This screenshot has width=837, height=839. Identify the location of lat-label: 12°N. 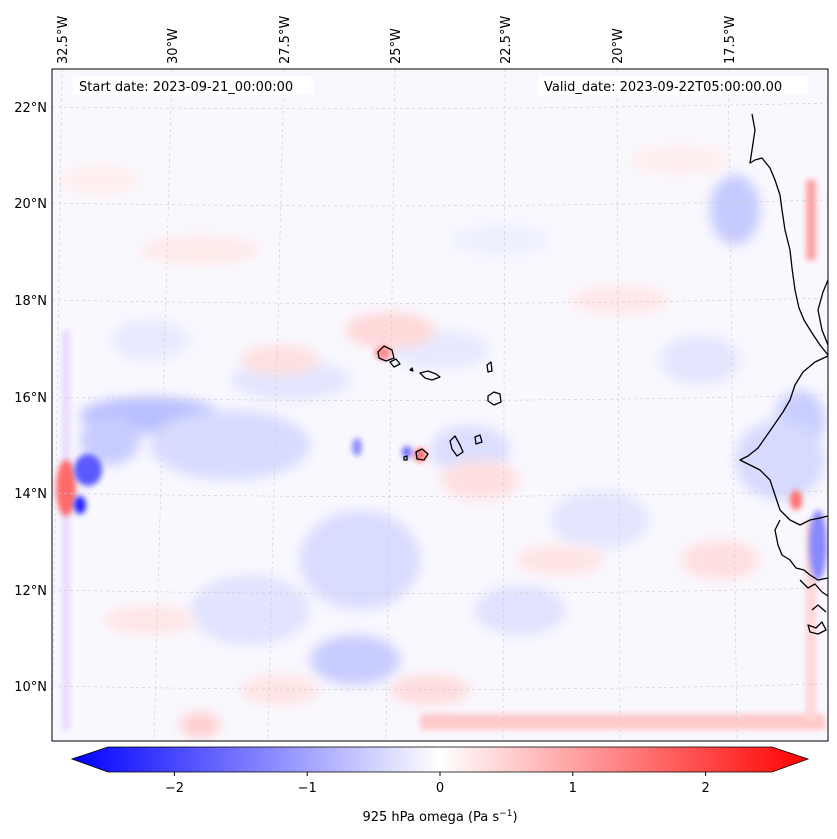
(30, 591).